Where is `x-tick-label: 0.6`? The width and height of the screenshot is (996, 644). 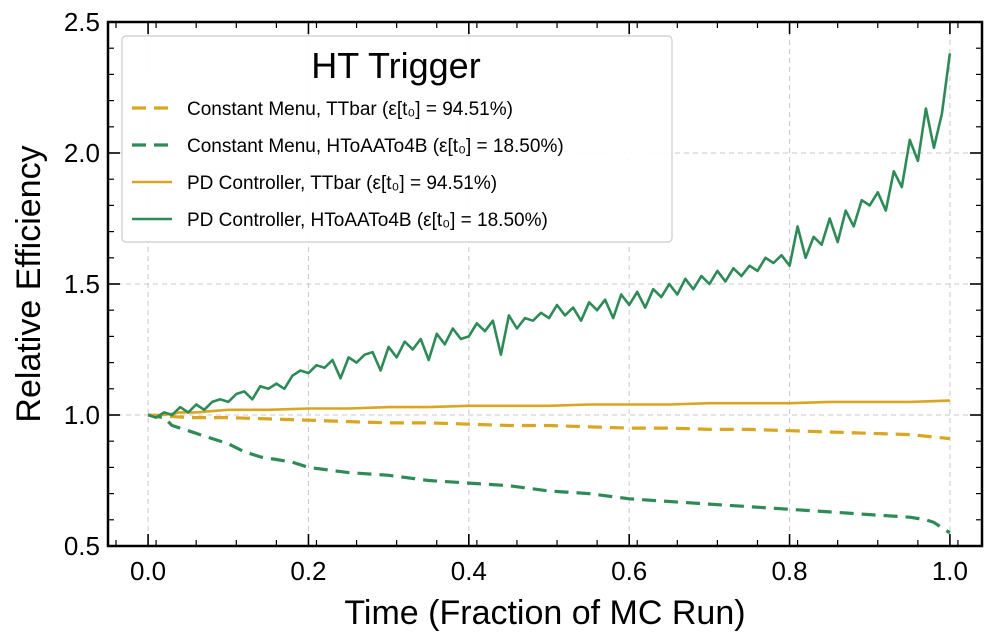
x-tick-label: 0.6 is located at coordinates (629, 571).